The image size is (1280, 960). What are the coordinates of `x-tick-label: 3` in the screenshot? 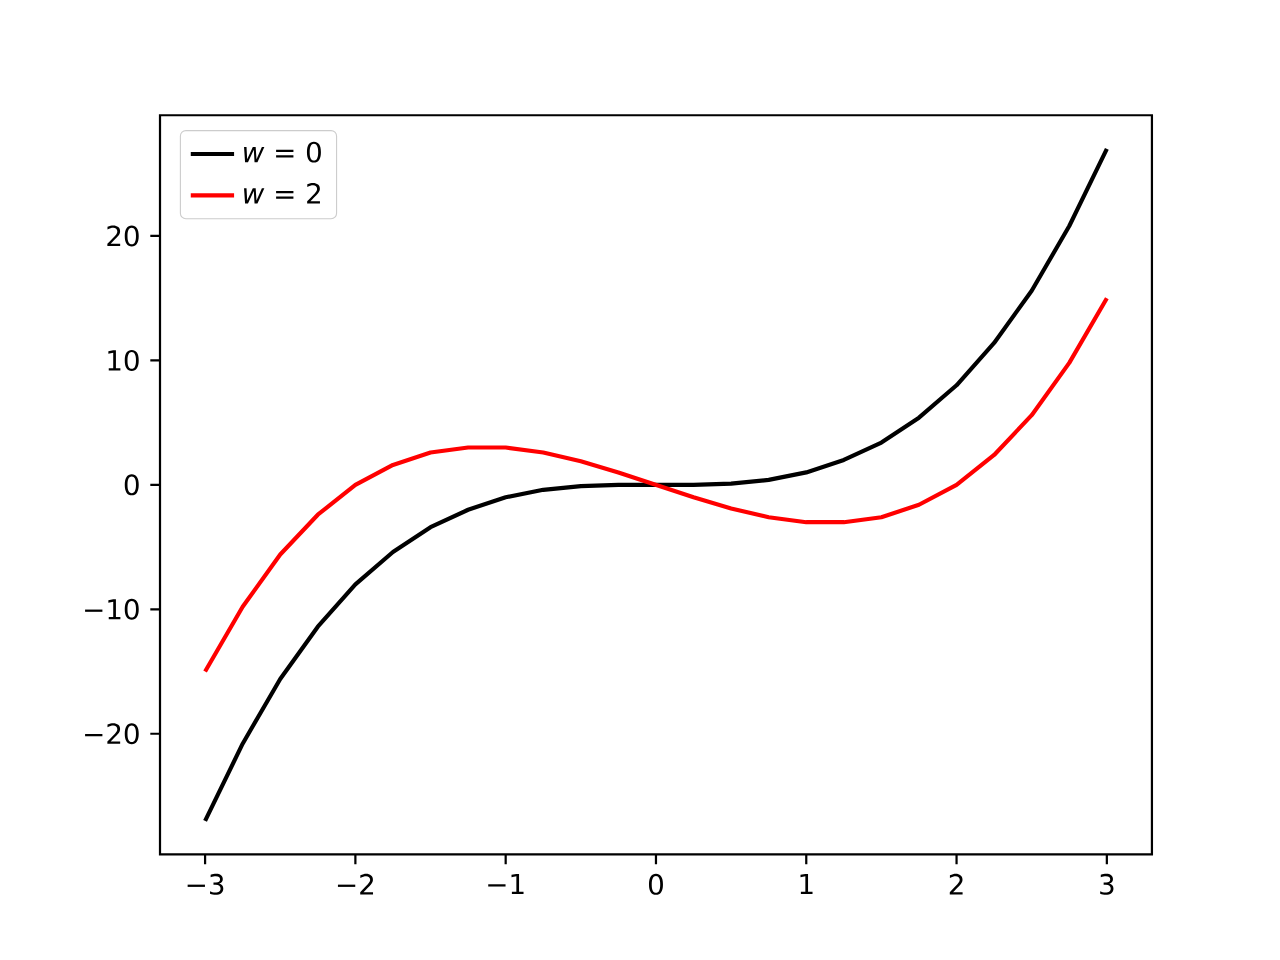 It's located at (1107, 884).